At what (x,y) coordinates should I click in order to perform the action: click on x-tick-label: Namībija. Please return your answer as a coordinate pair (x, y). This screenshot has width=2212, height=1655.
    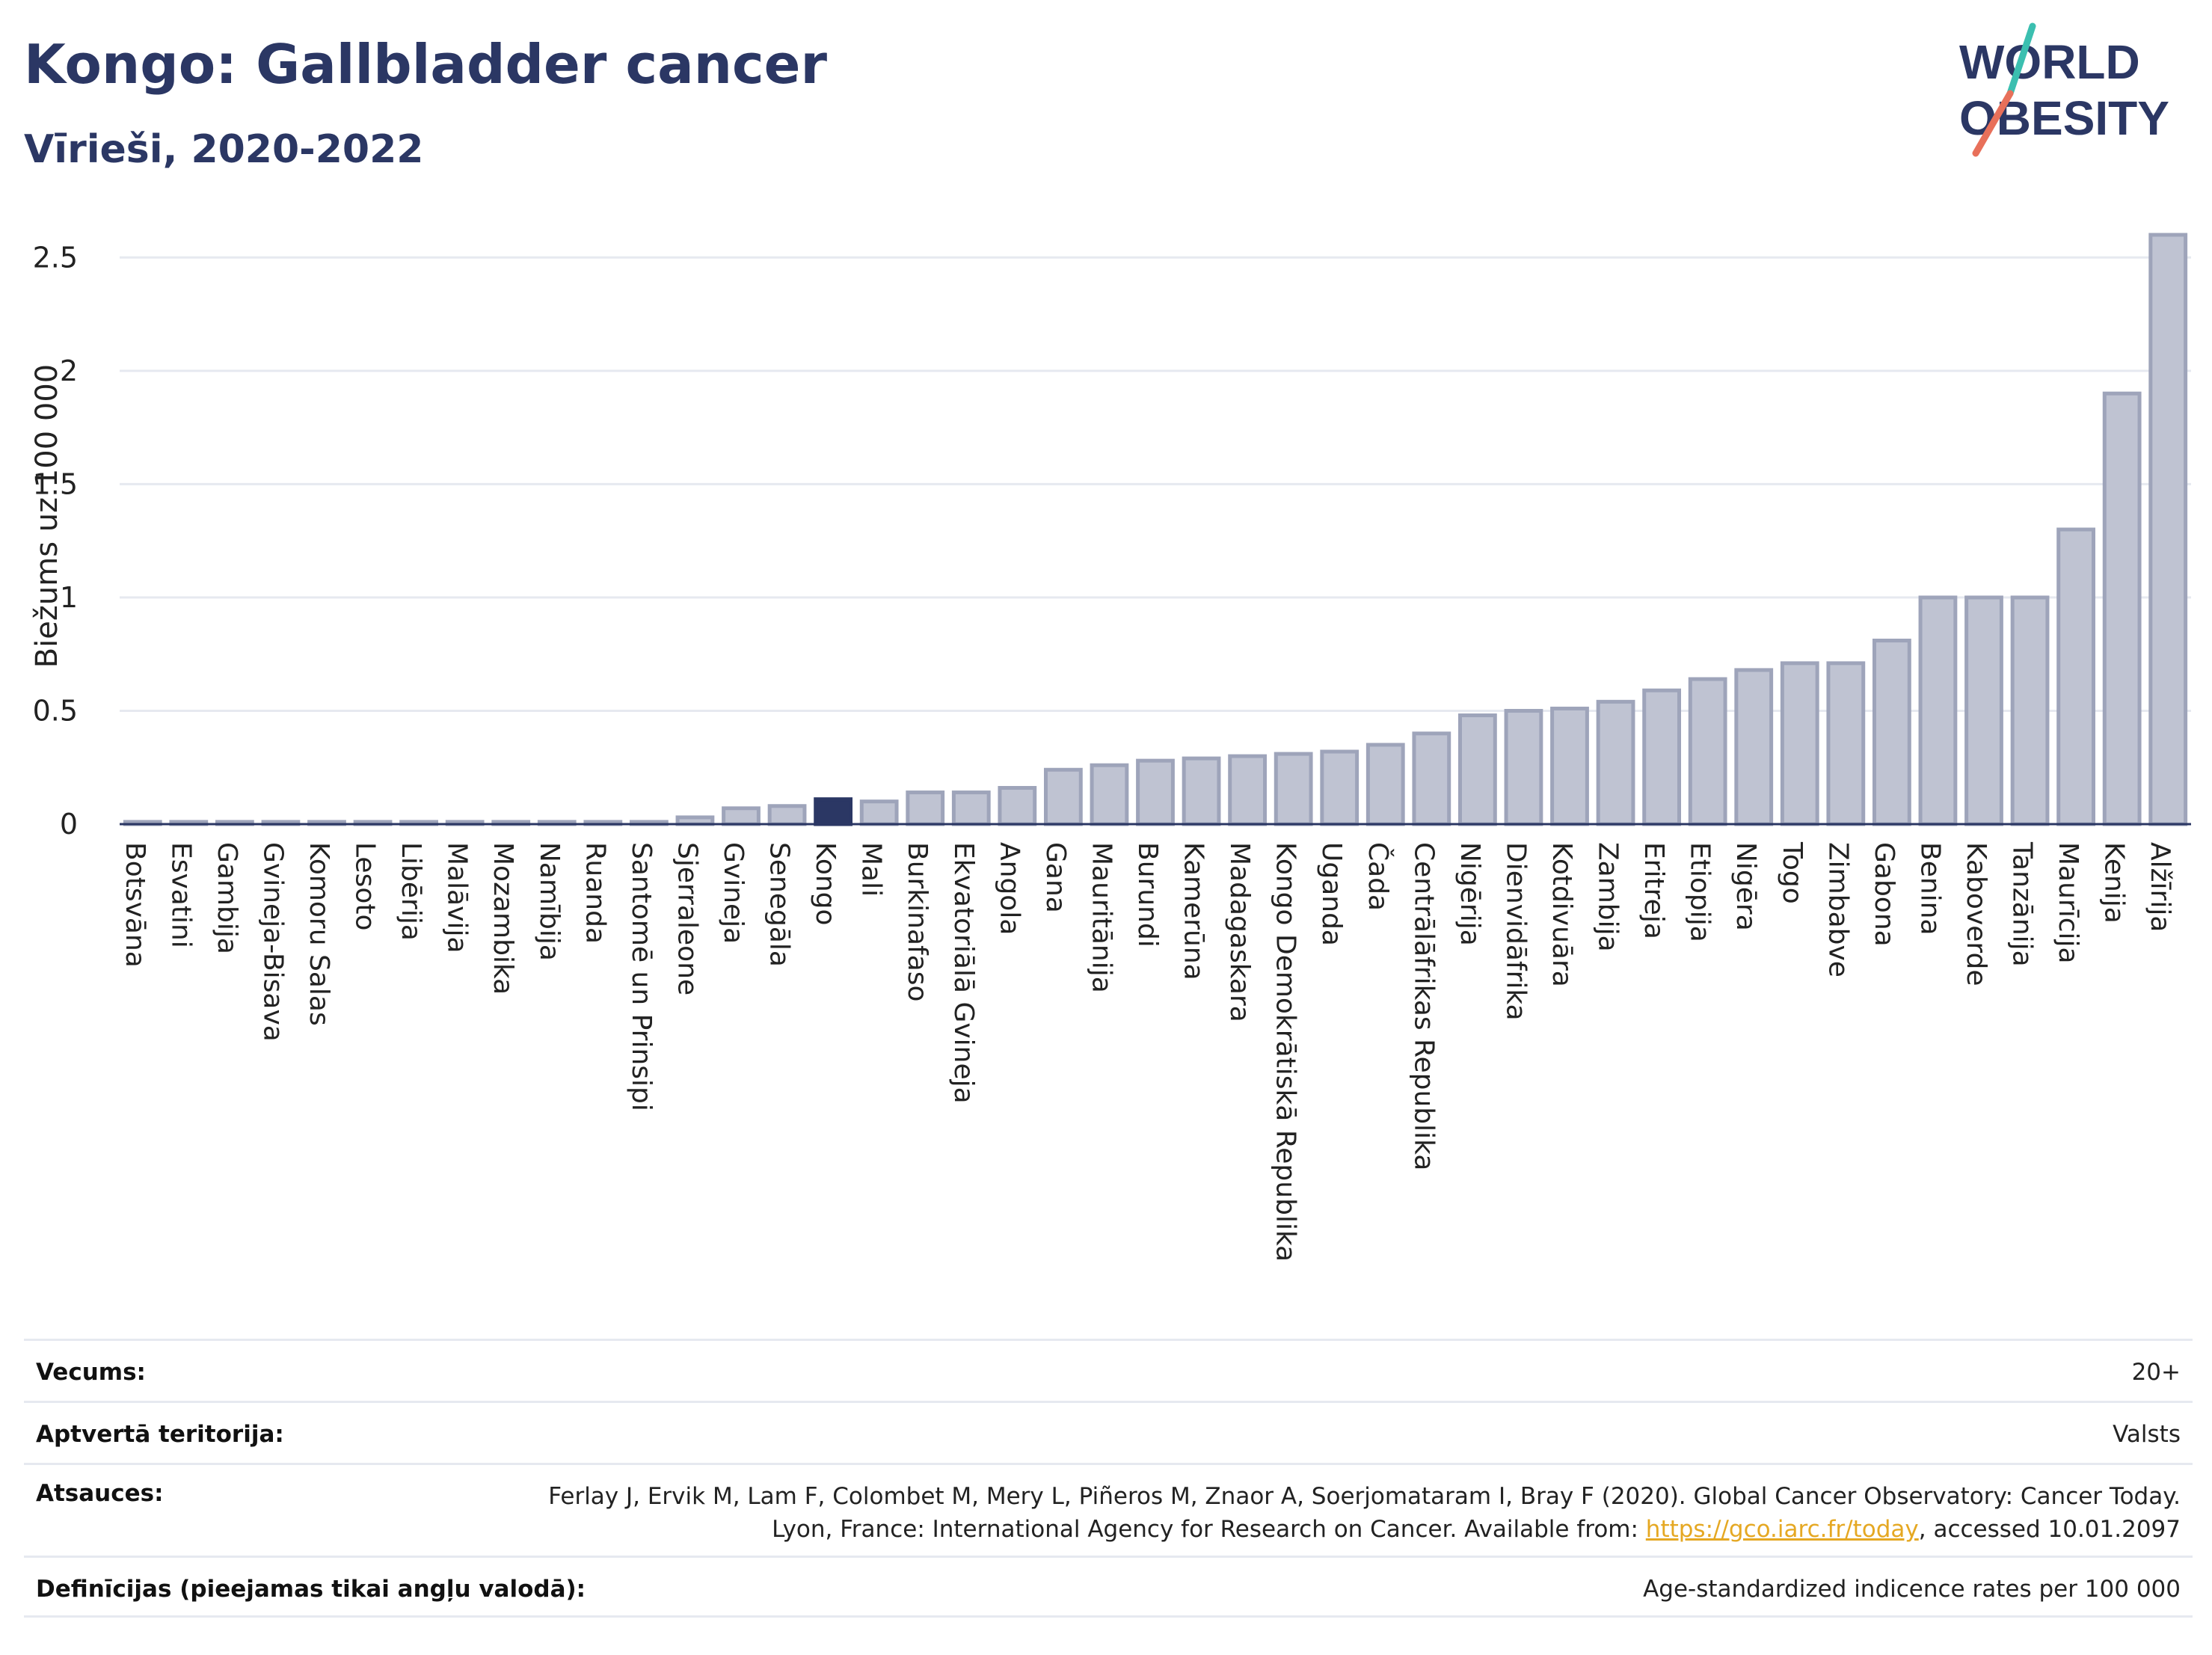
    Looking at the image, I should click on (549, 901).